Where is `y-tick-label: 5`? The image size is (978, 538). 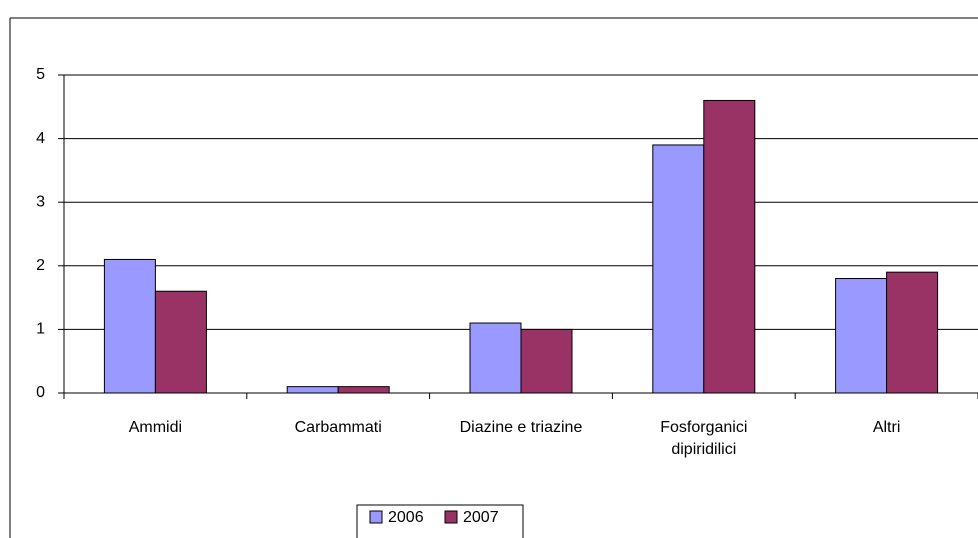
y-tick-label: 5 is located at coordinates (40, 74).